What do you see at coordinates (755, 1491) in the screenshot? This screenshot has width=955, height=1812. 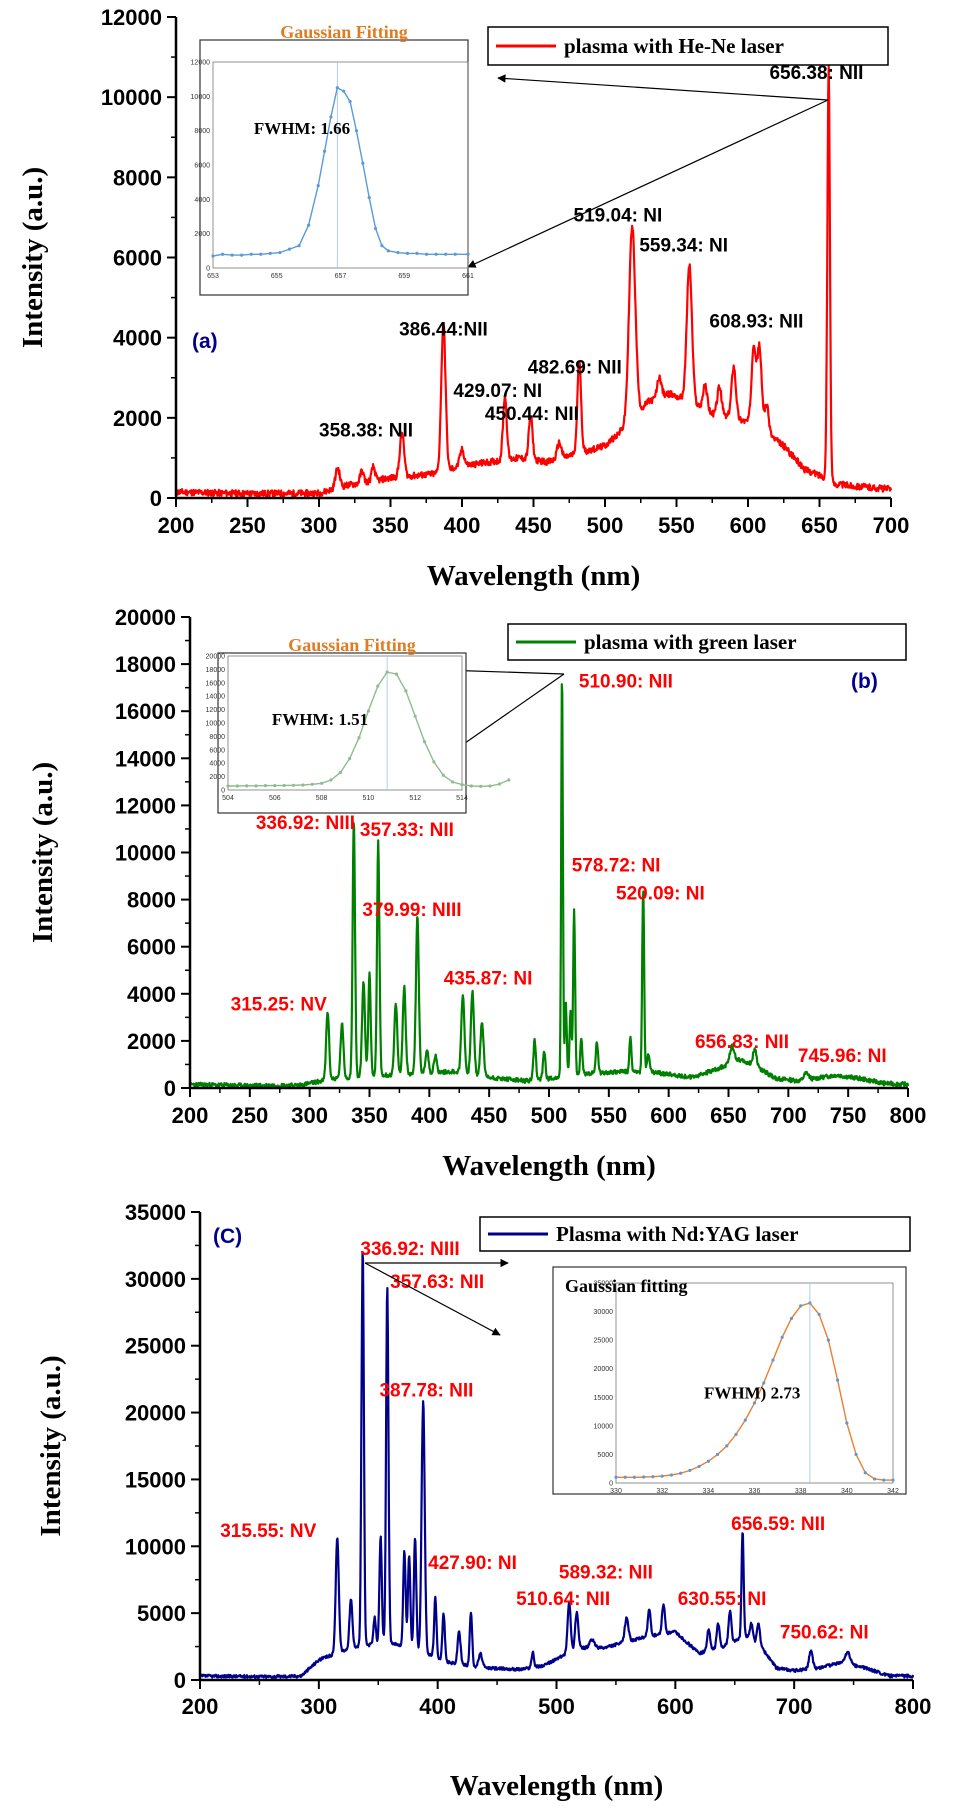 I see `inset-x-tick-label: 336` at bounding box center [755, 1491].